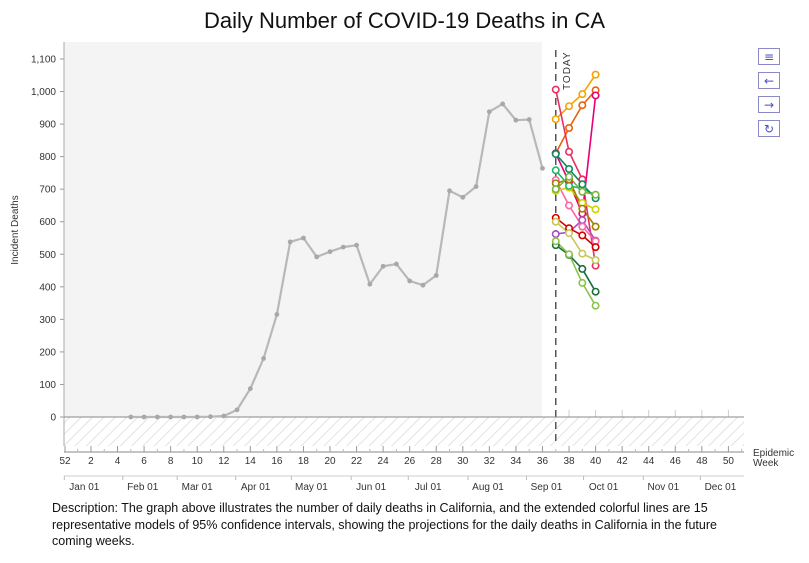  I want to click on week-tick-label: 6, so click(144, 461).